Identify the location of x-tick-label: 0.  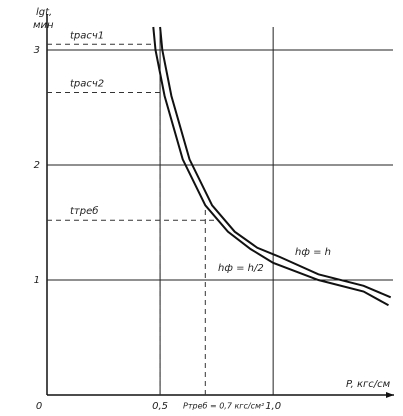
(39, 406).